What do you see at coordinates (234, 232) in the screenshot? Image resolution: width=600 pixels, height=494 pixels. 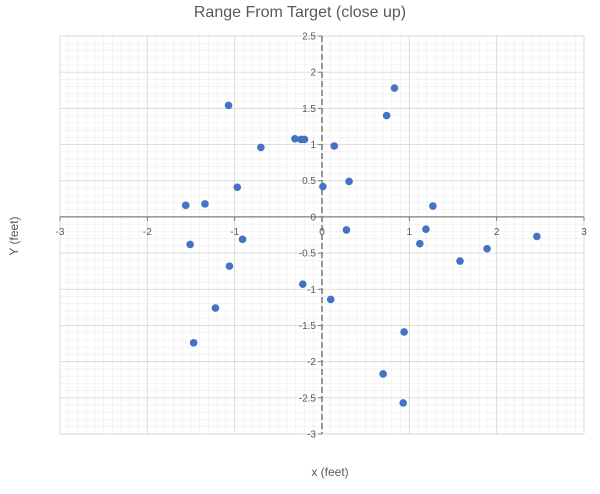 I see `x-tick-label: -1` at bounding box center [234, 232].